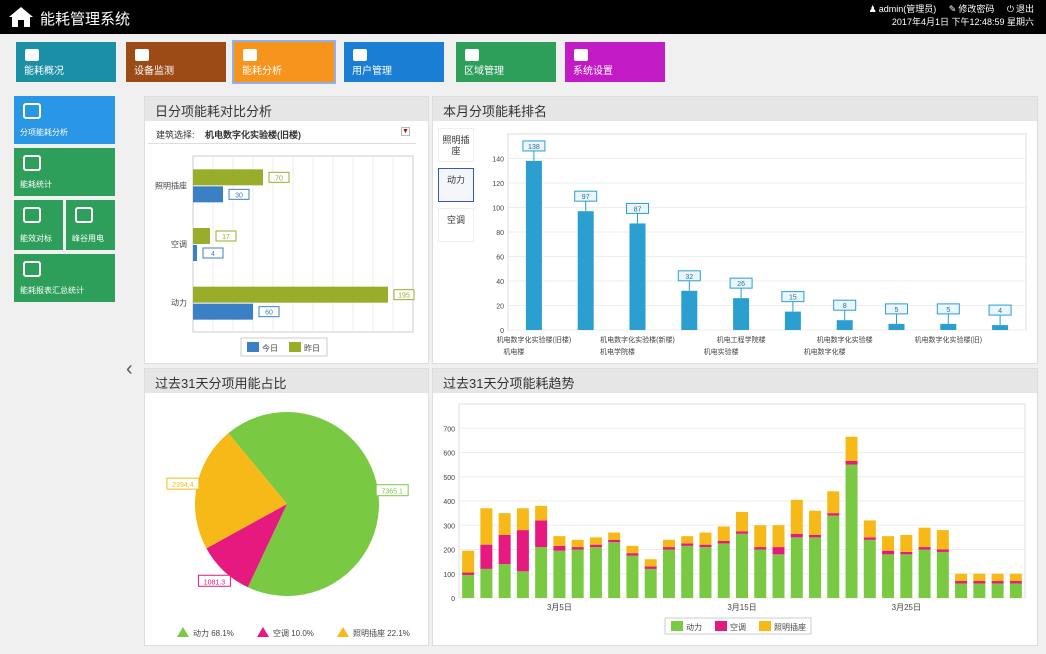 The width and height of the screenshot is (1046, 654). Describe the element at coordinates (952, 9) in the screenshot. I see `edit-icon: ✎` at that location.